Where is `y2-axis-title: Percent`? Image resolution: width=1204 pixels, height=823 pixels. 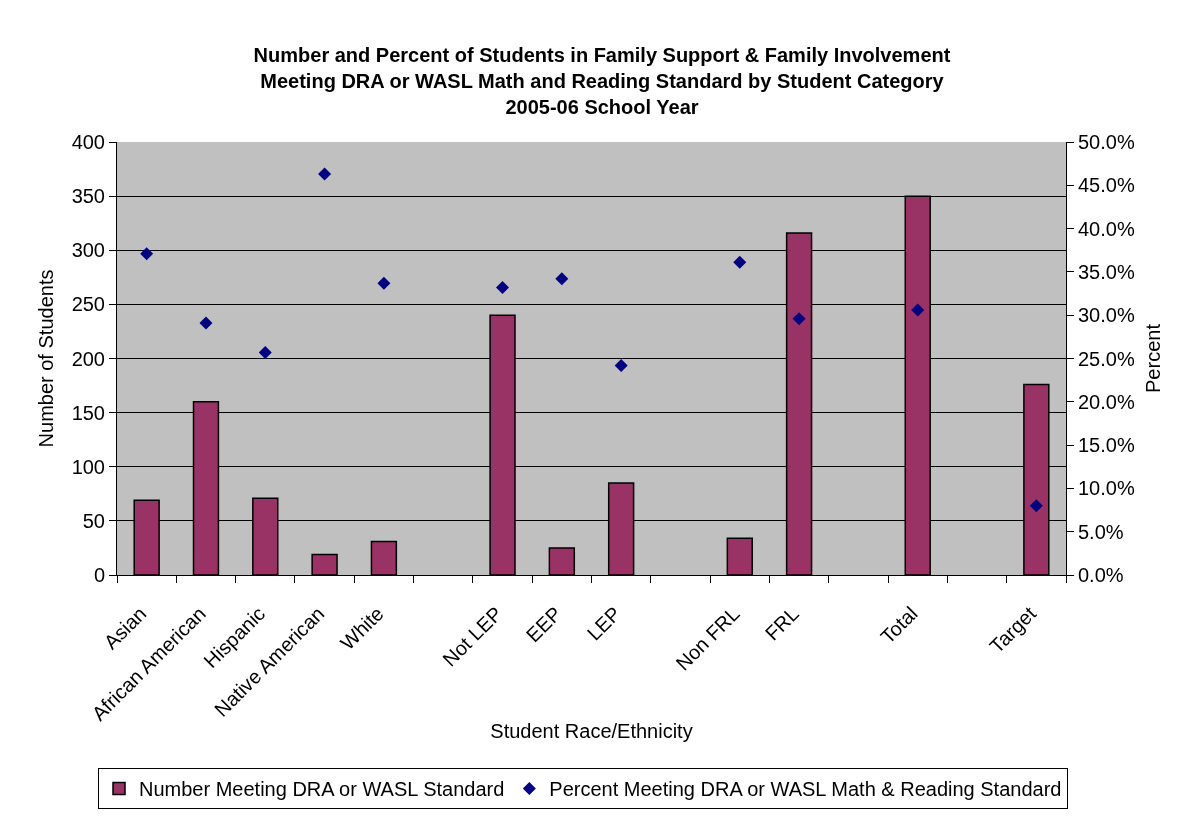
y2-axis-title: Percent is located at coordinates (1153, 358).